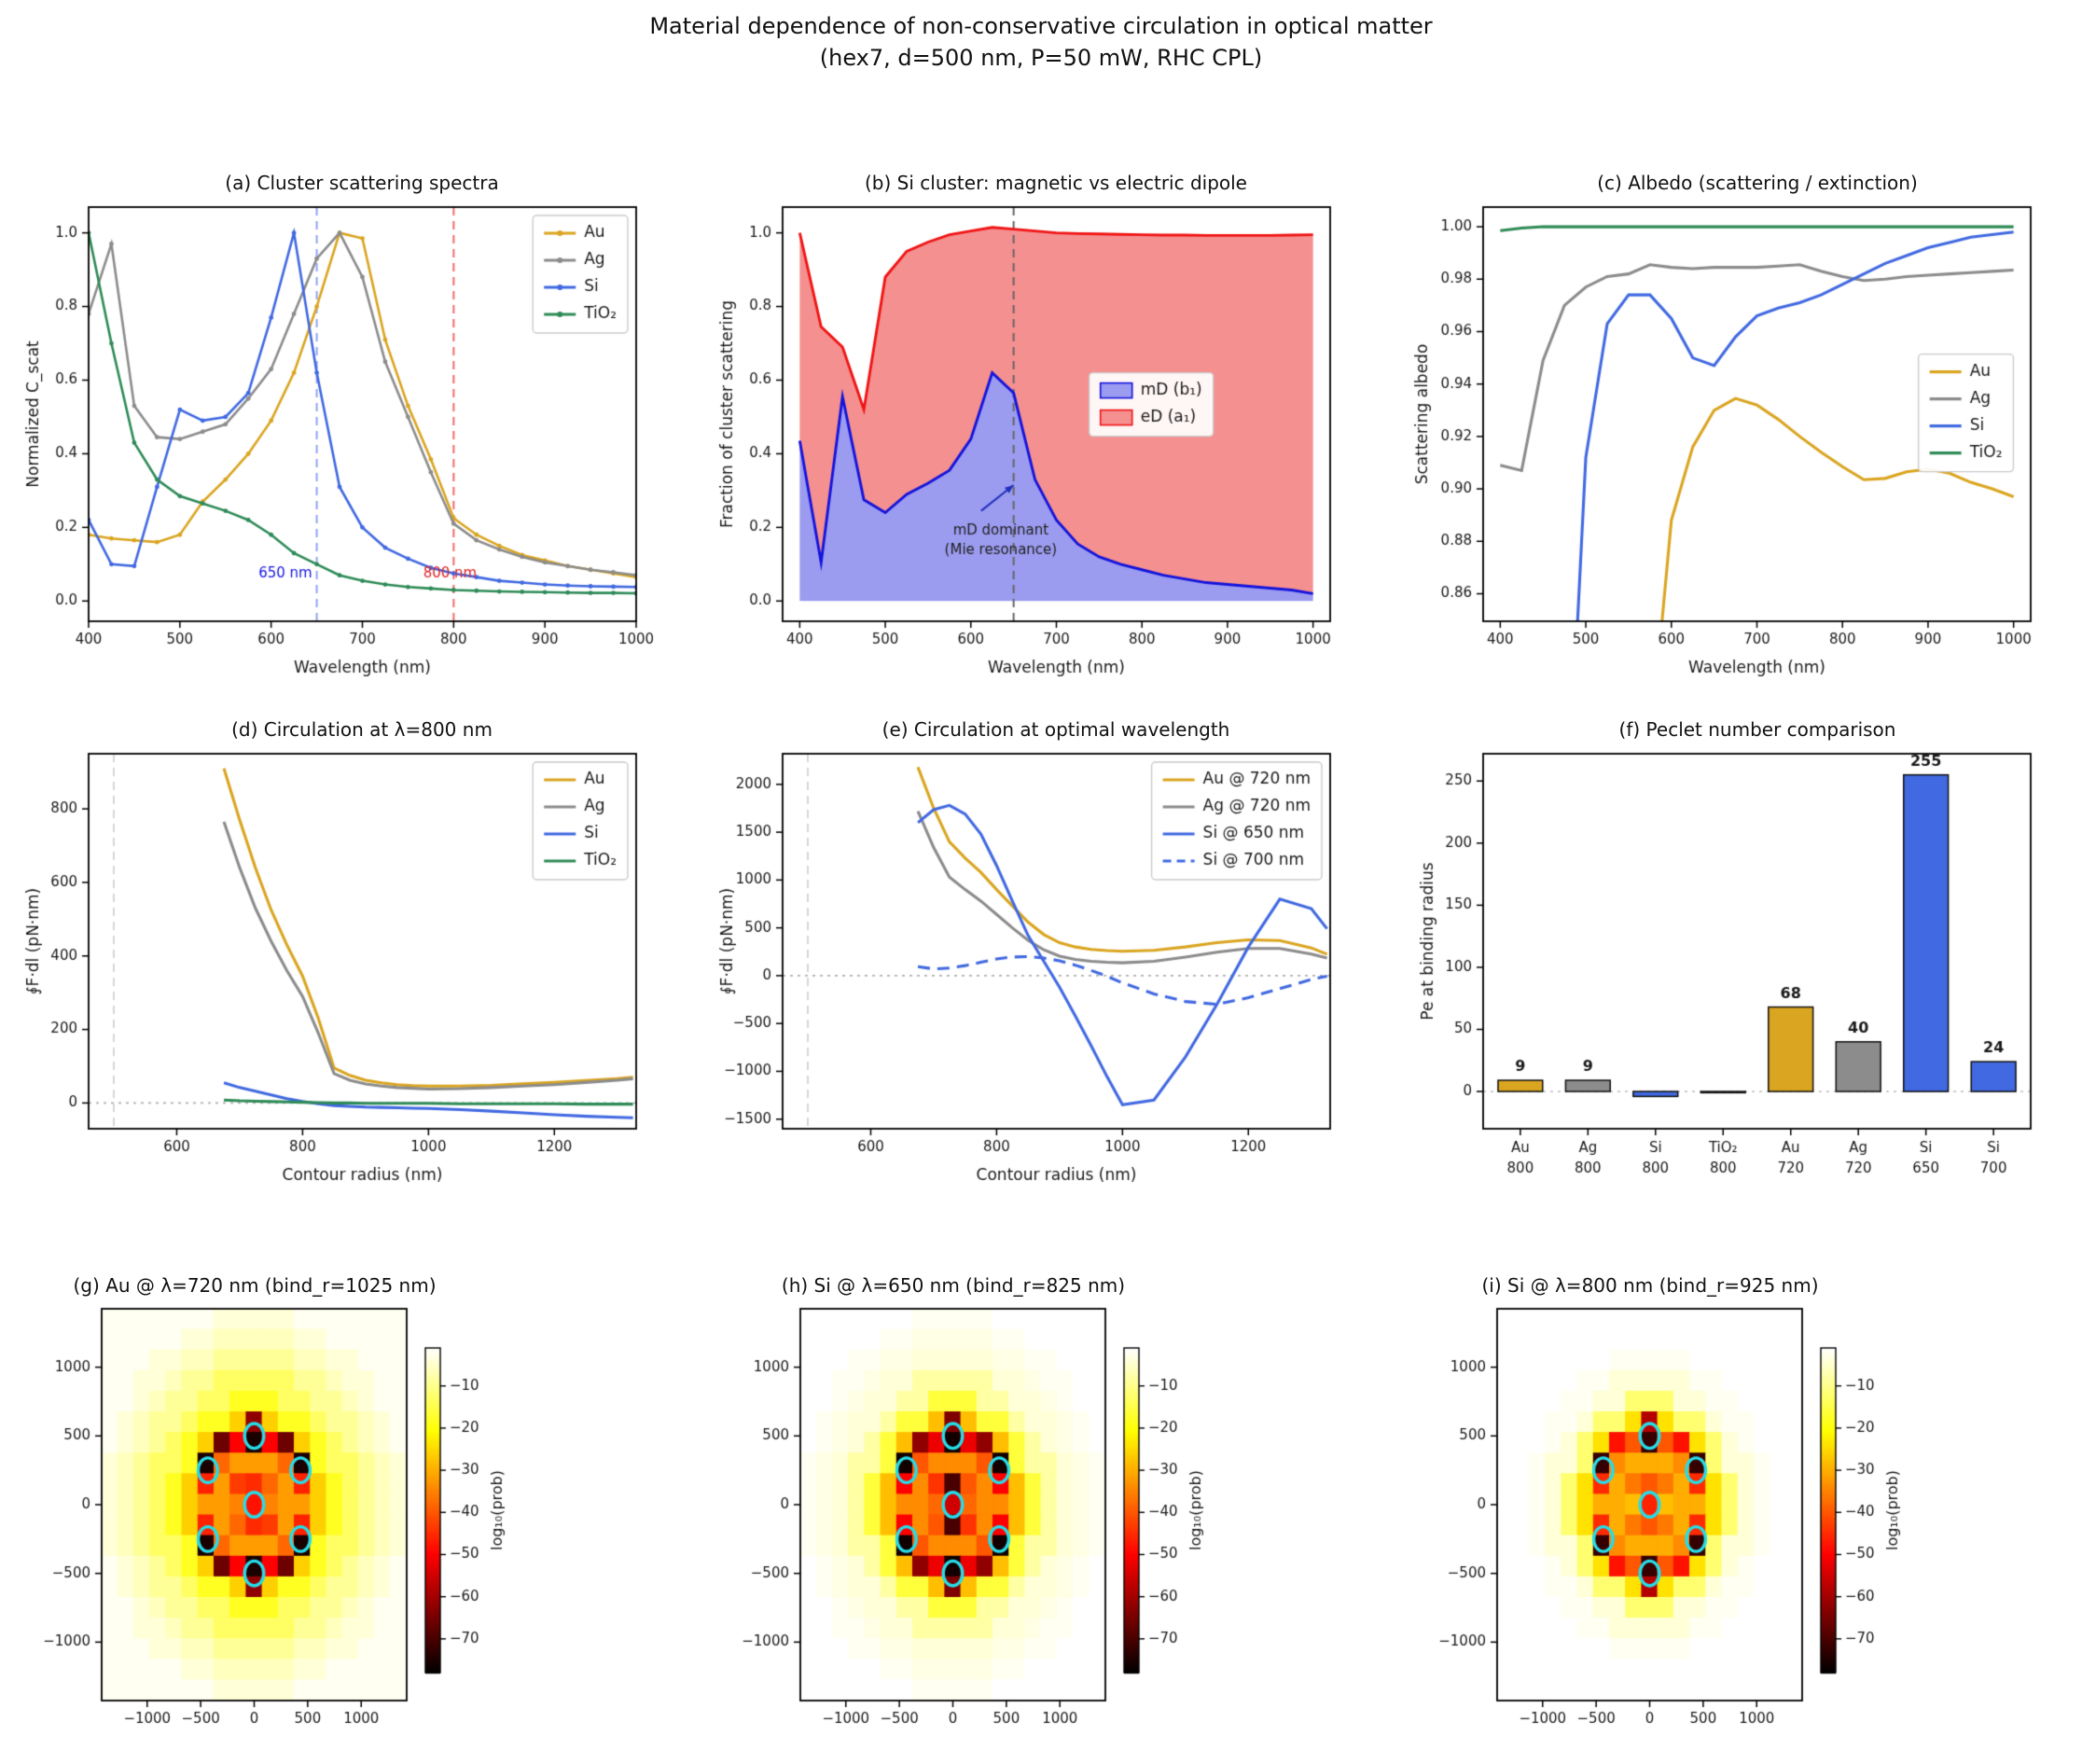 This screenshot has height=1764, width=2082. What do you see at coordinates (362, 729) in the screenshot?
I see `subplot-title-d: (d) Circulation at λ=800 nm` at bounding box center [362, 729].